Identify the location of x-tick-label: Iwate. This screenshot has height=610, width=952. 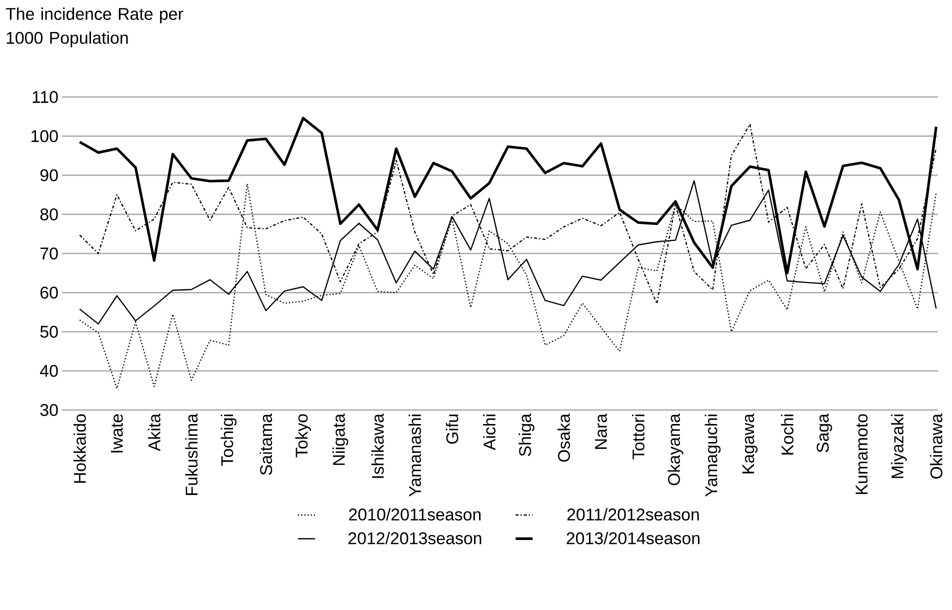
(117, 433).